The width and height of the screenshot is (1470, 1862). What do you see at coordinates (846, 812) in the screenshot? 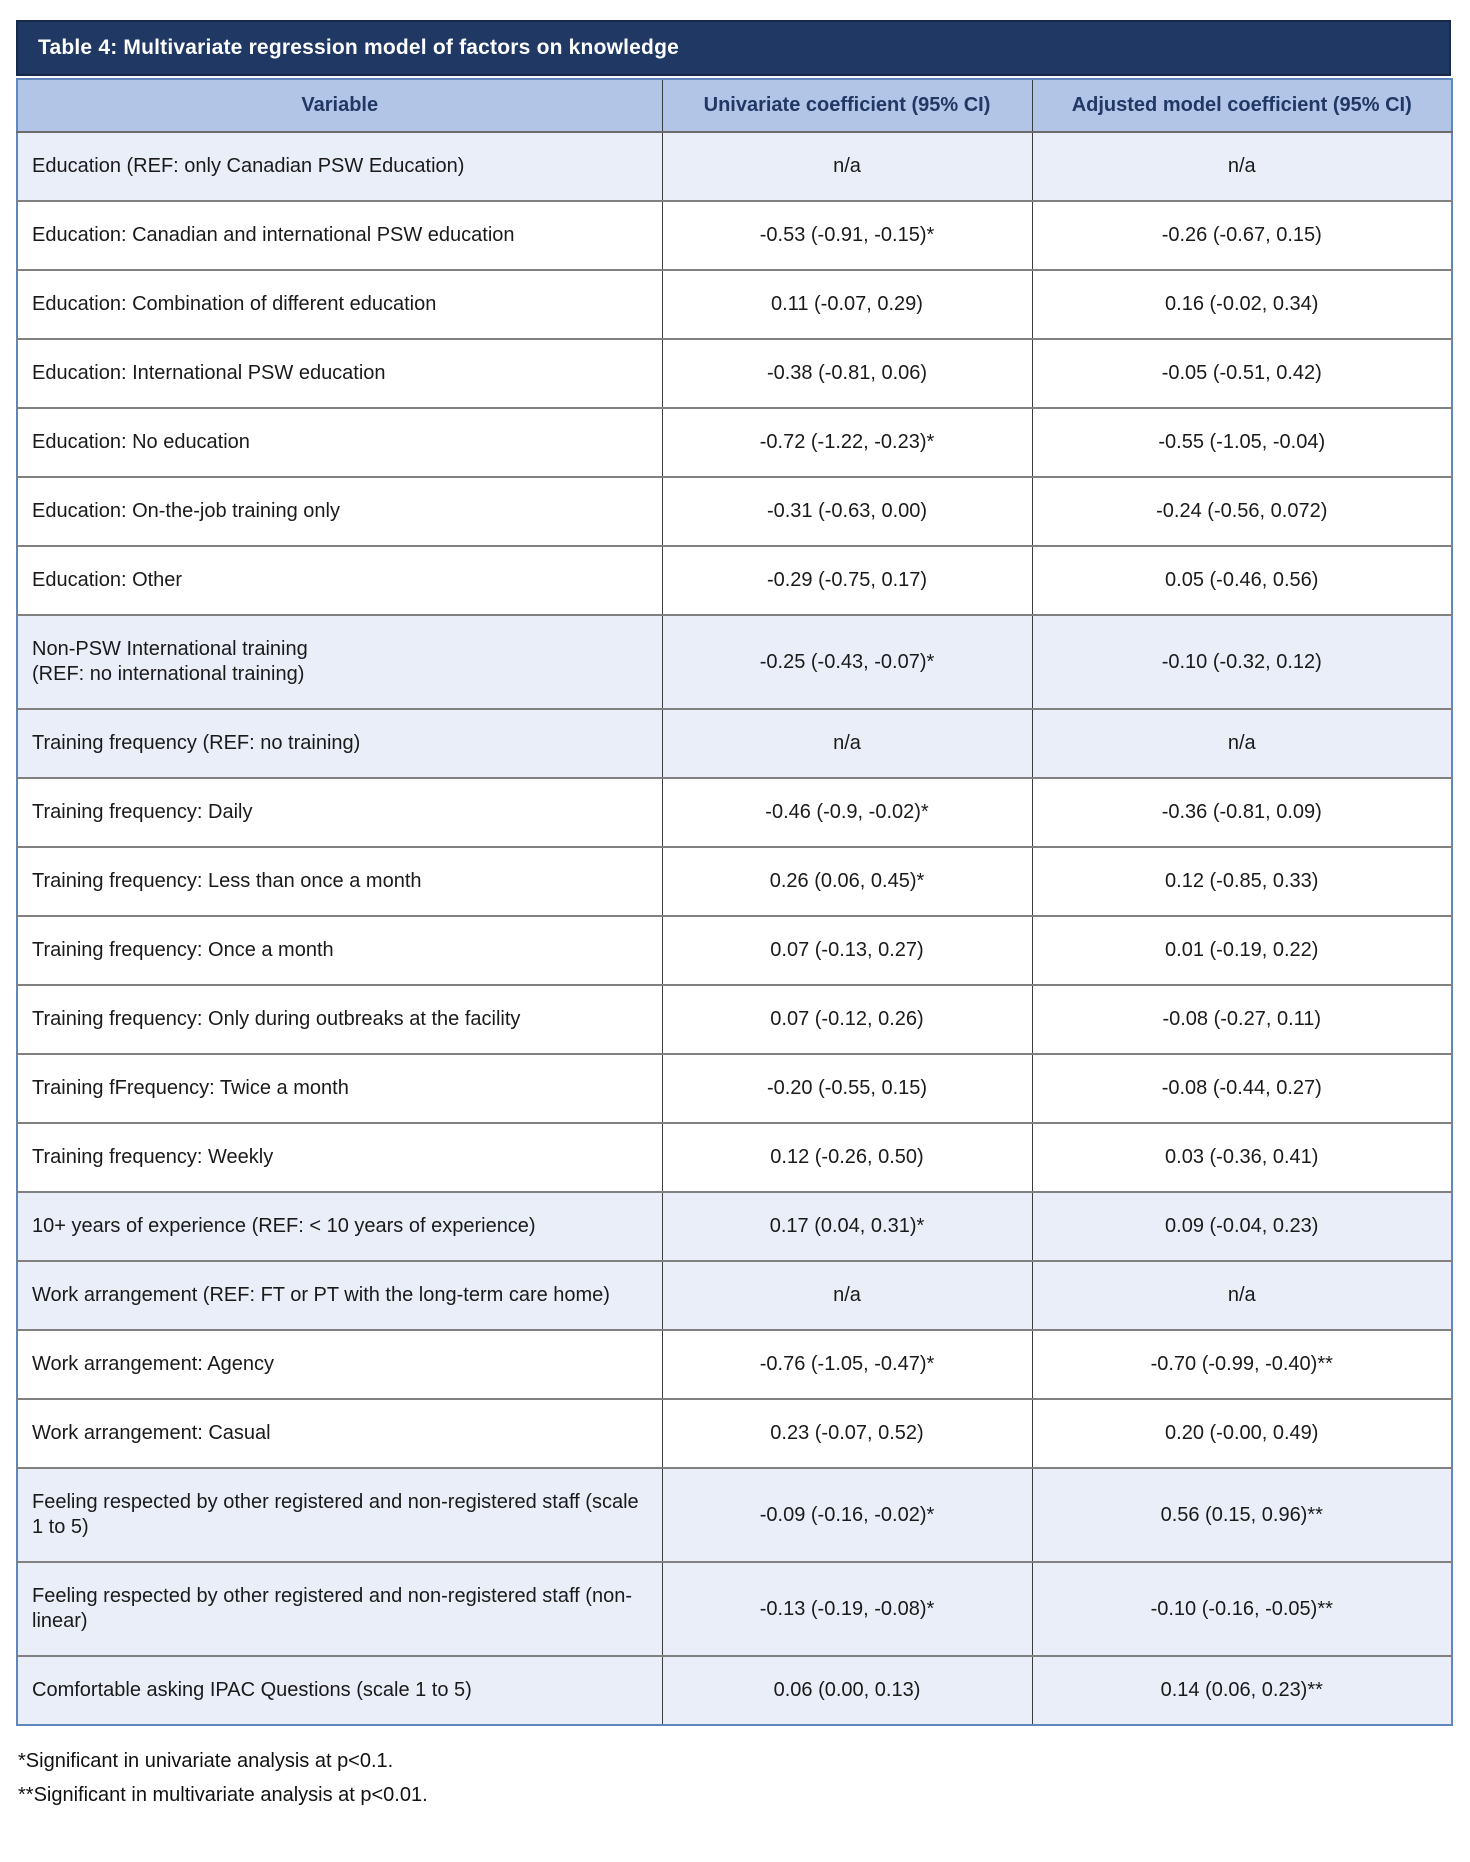
I see `univariate-cell: -0.46 (-0.9, -0.02)*` at bounding box center [846, 812].